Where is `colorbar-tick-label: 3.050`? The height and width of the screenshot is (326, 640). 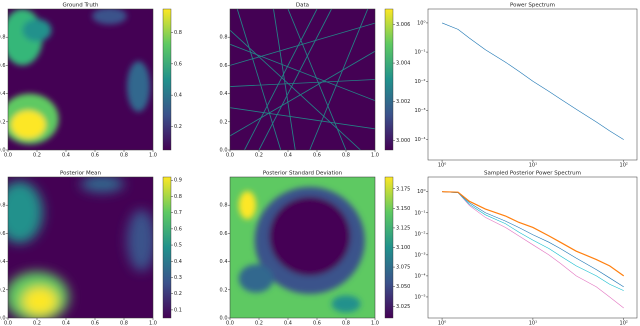
colorbar-tick-label: 3.050 is located at coordinates (403, 287).